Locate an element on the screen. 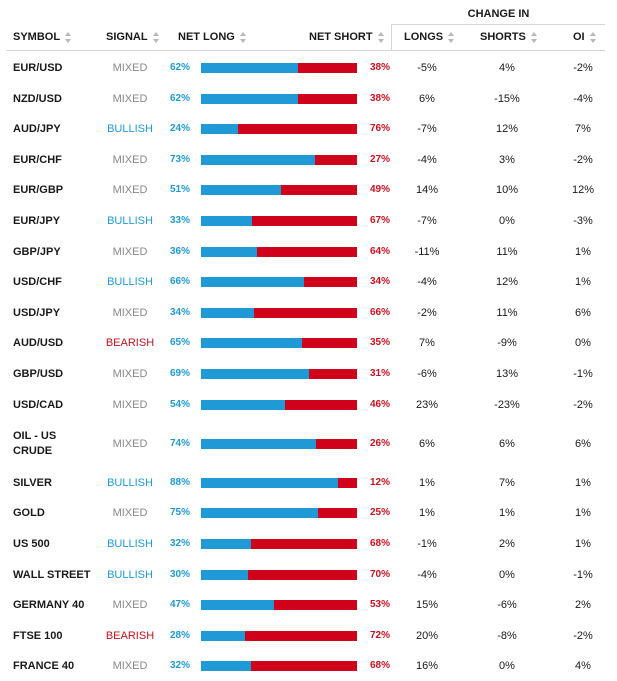 Image resolution: width=617 pixels, height=681 pixels. net-short-percent: 72% is located at coordinates (379, 635).